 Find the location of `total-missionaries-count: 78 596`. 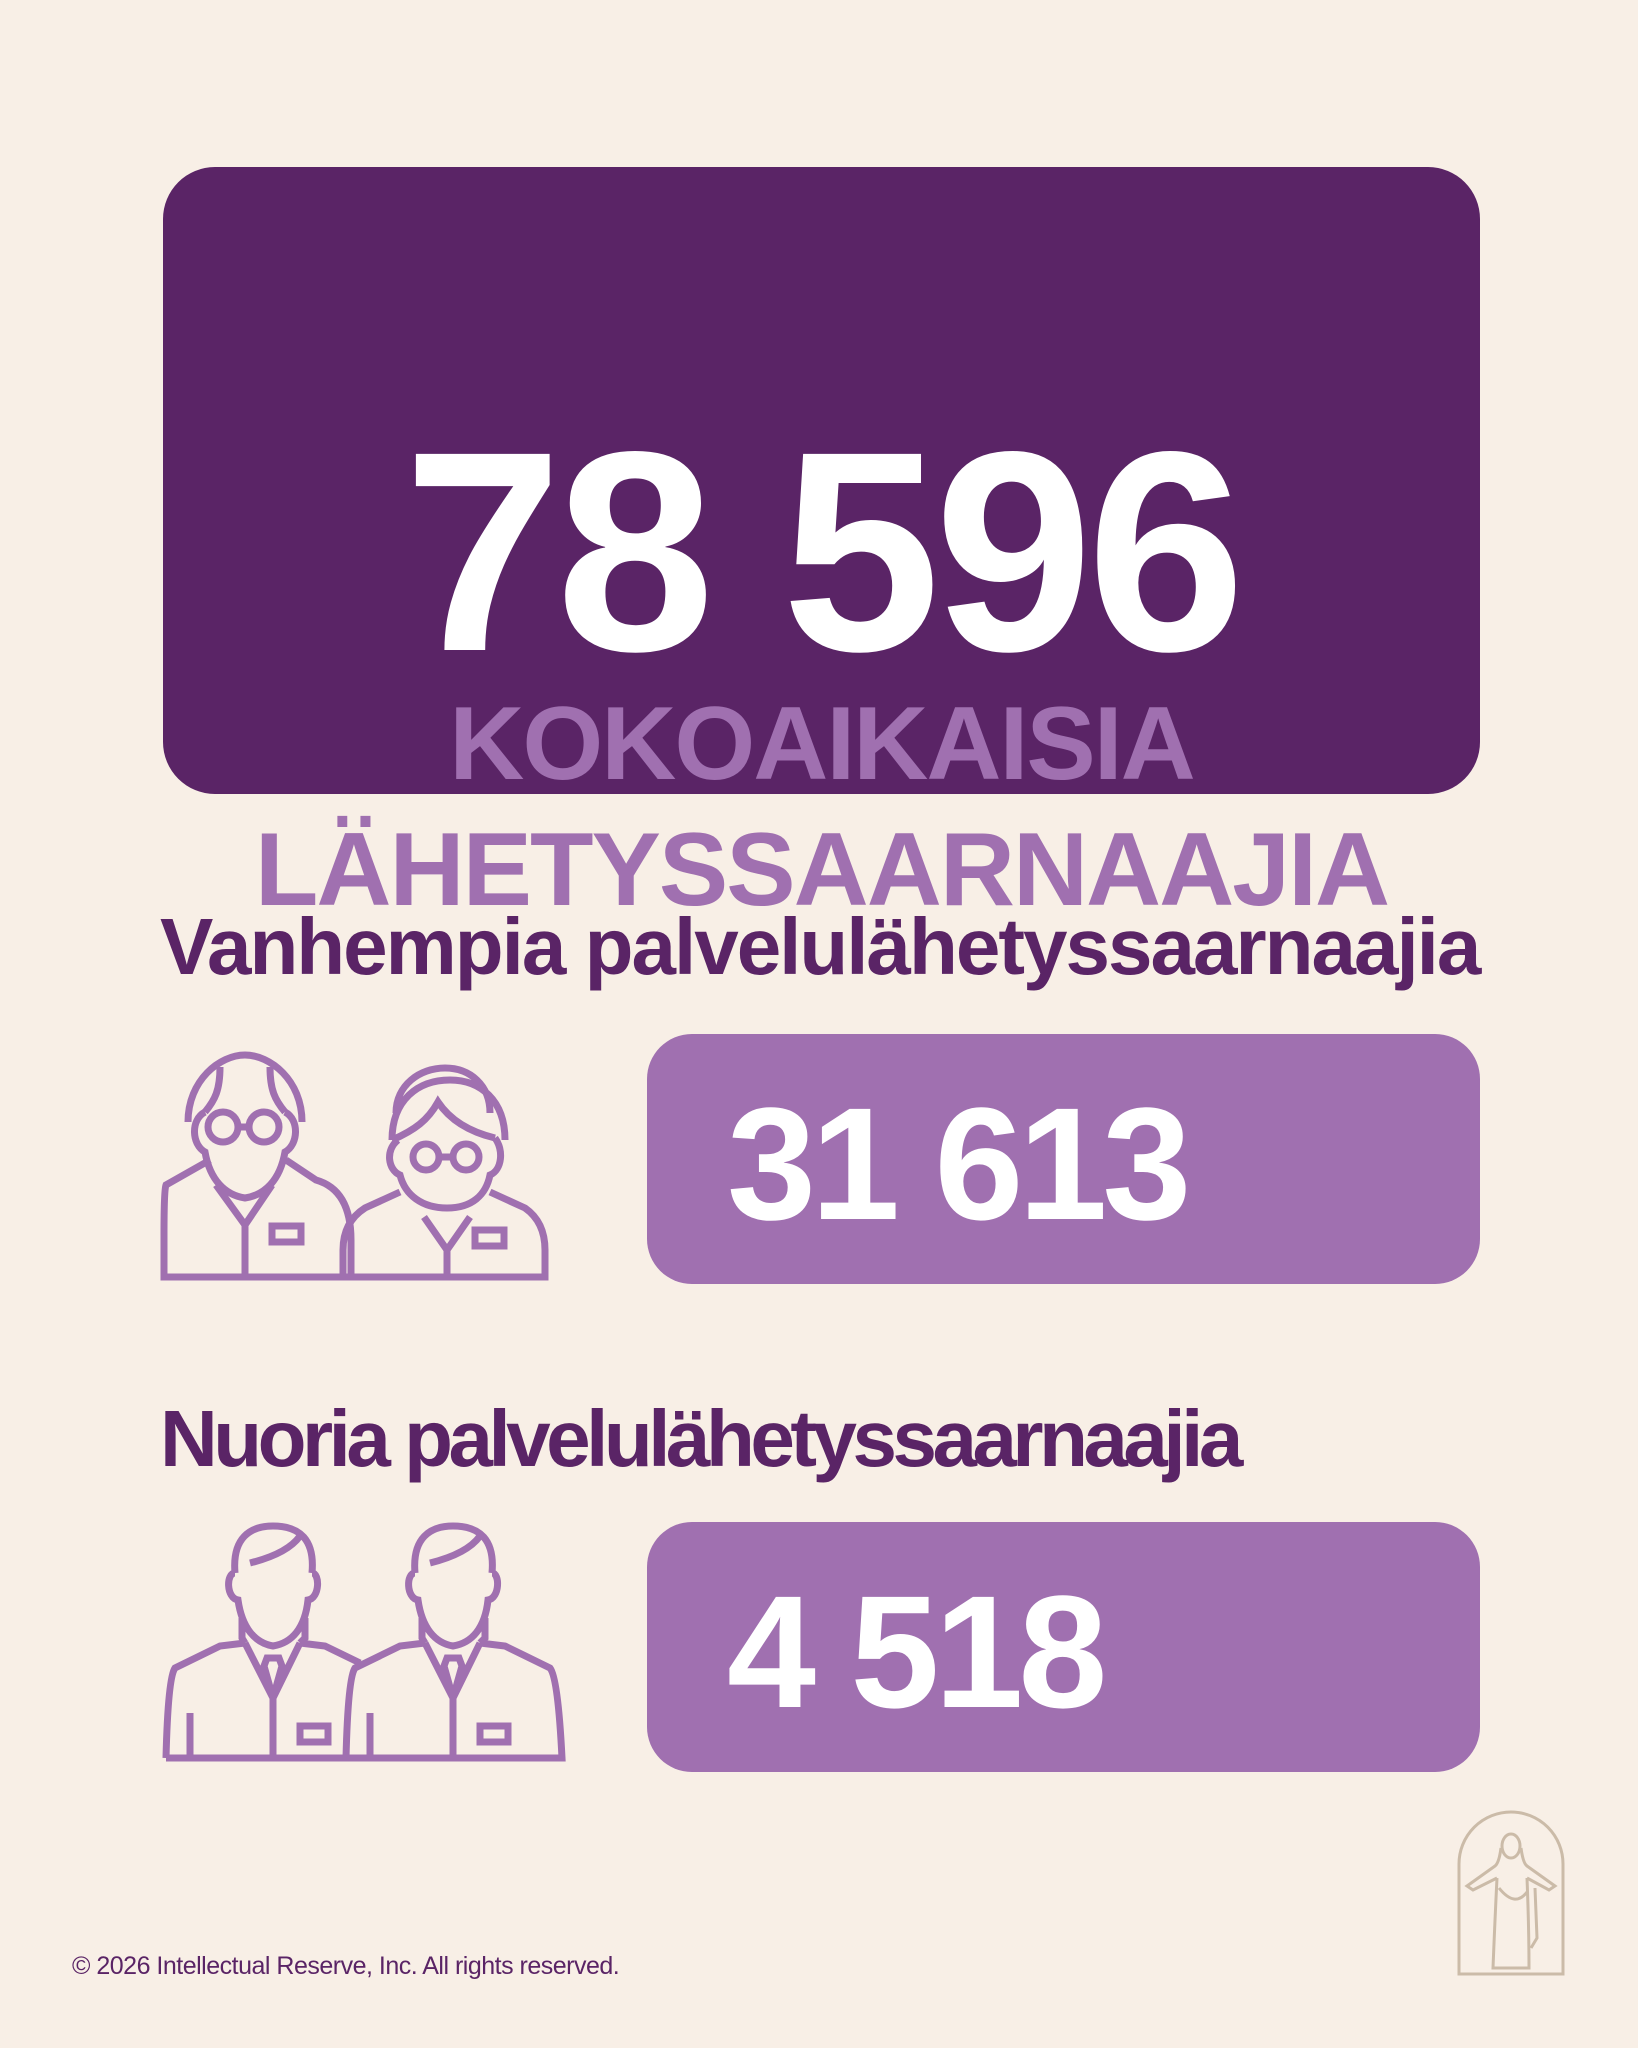

total-missionaries-count: 78 596 is located at coordinates (824, 552).